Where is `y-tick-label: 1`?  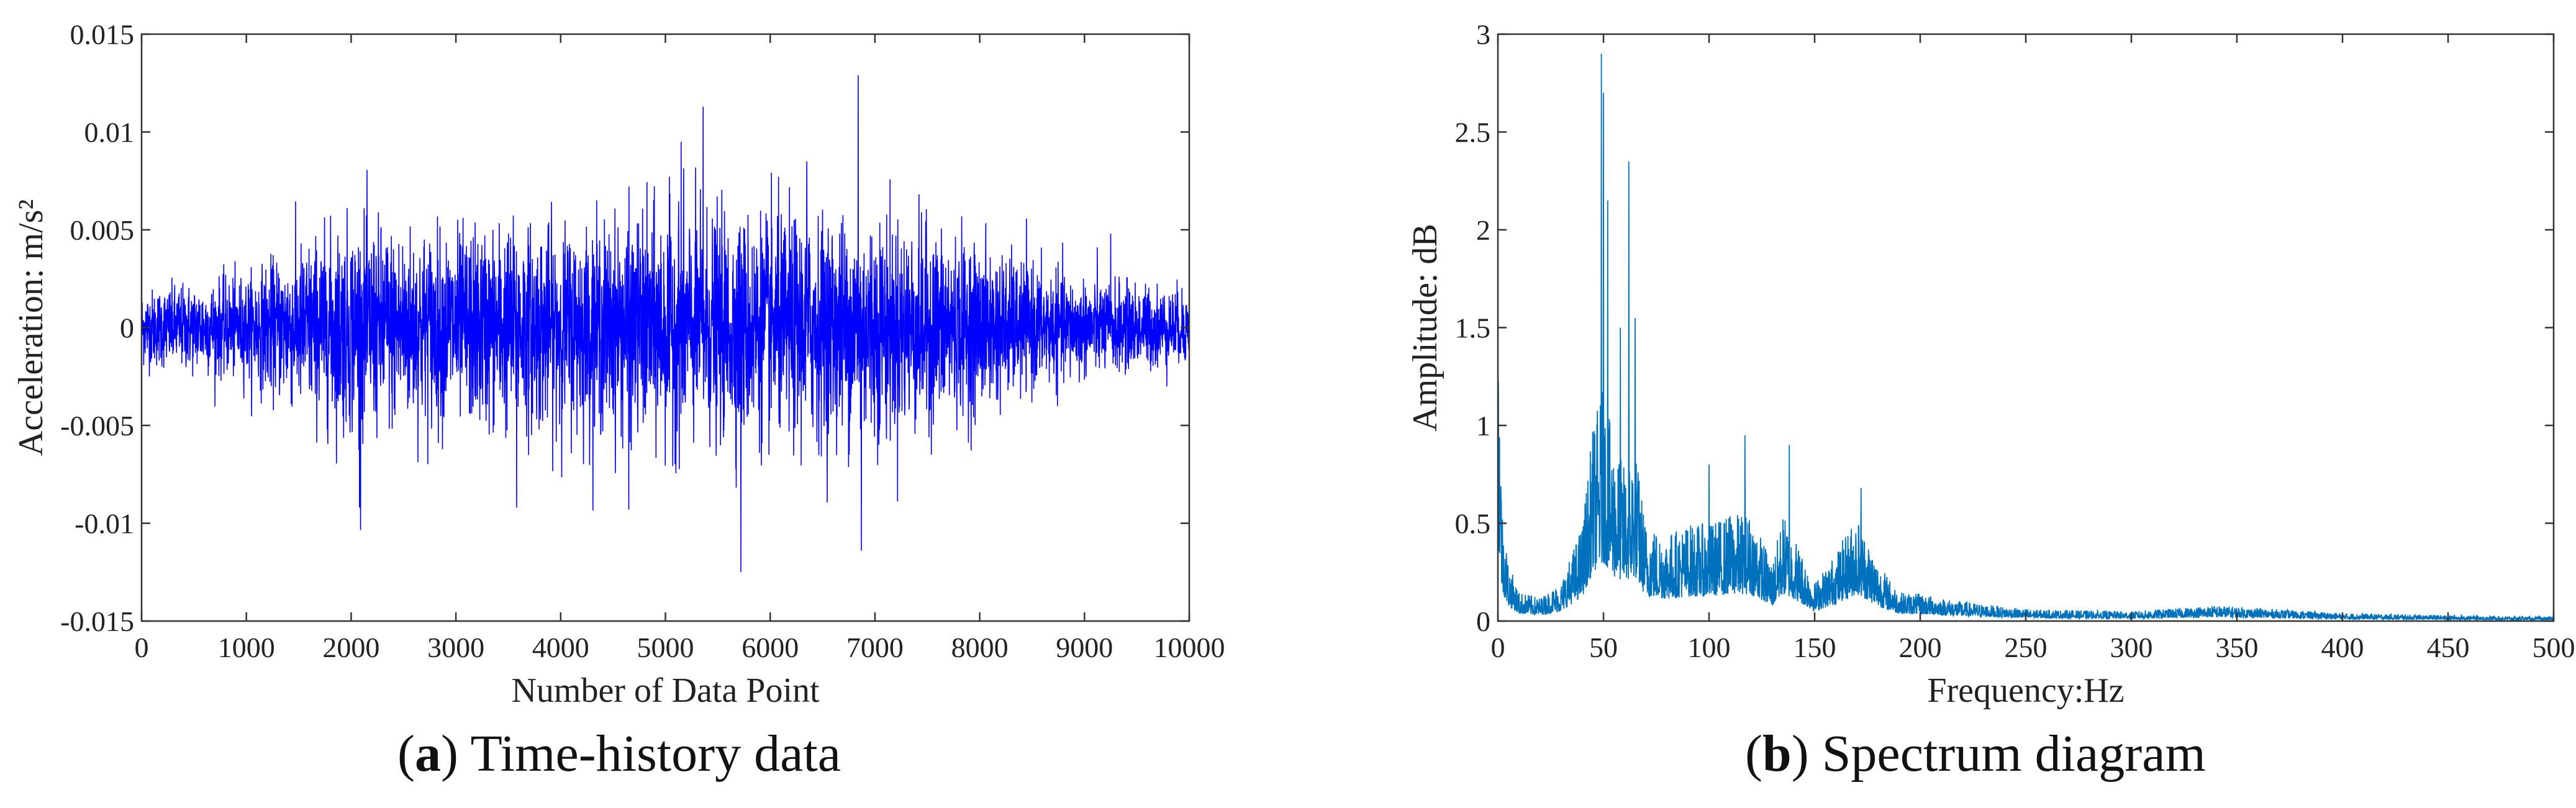 y-tick-label: 1 is located at coordinates (1483, 426).